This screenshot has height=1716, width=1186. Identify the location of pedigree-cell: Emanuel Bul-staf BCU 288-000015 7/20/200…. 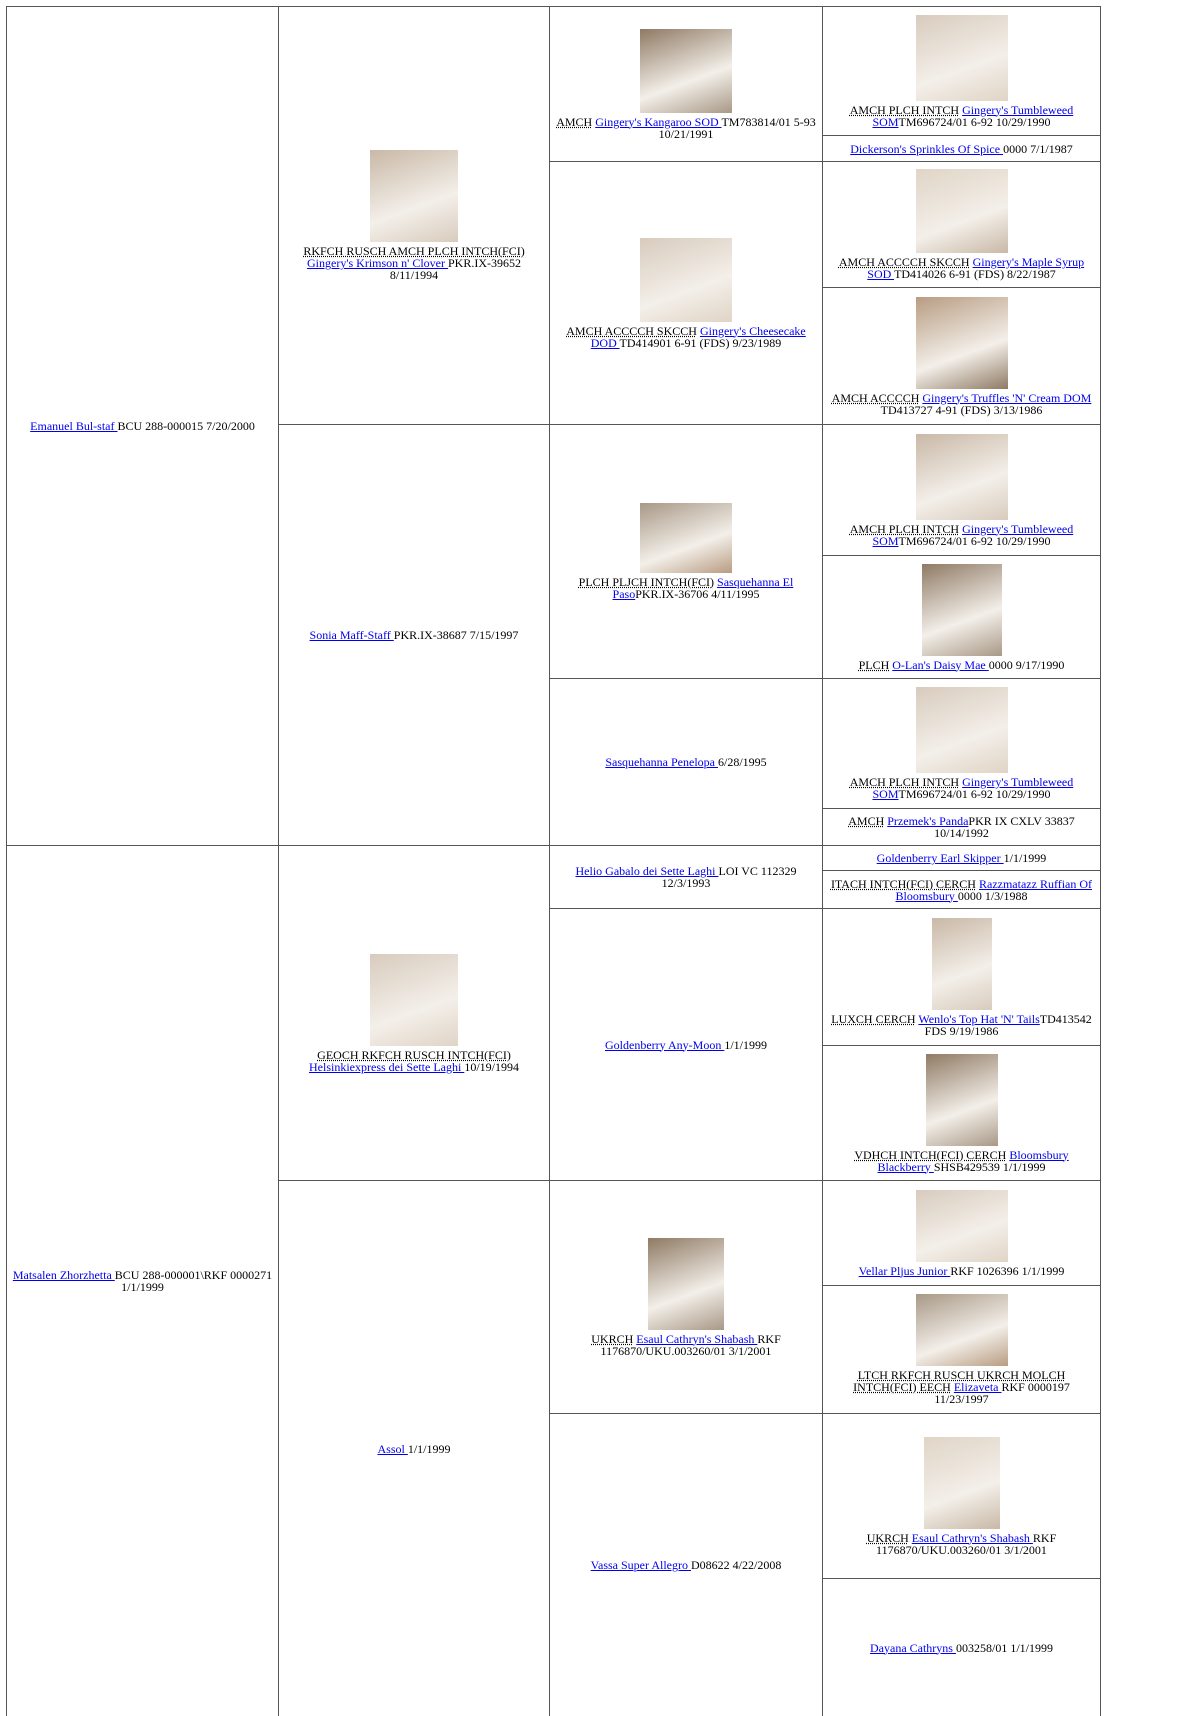
(142, 426).